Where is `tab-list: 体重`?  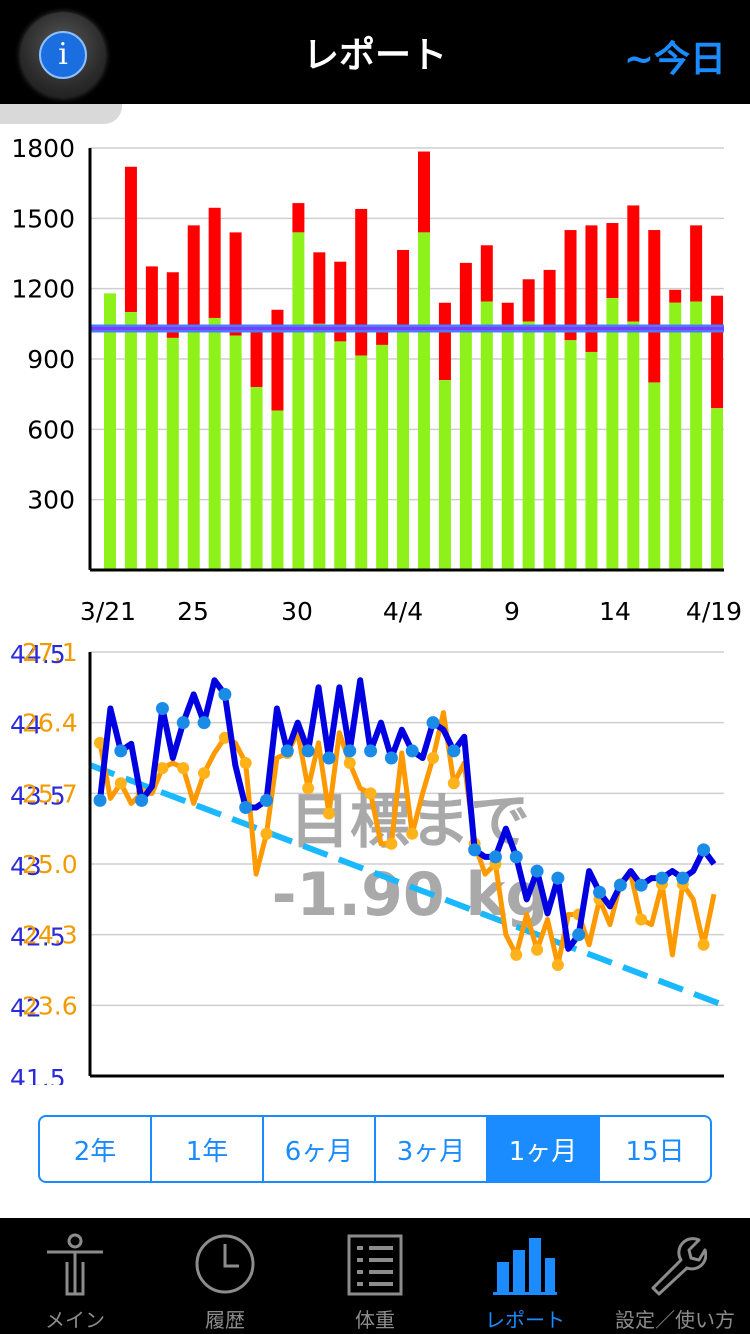
tab-list: 体重 is located at coordinates (375, 1276).